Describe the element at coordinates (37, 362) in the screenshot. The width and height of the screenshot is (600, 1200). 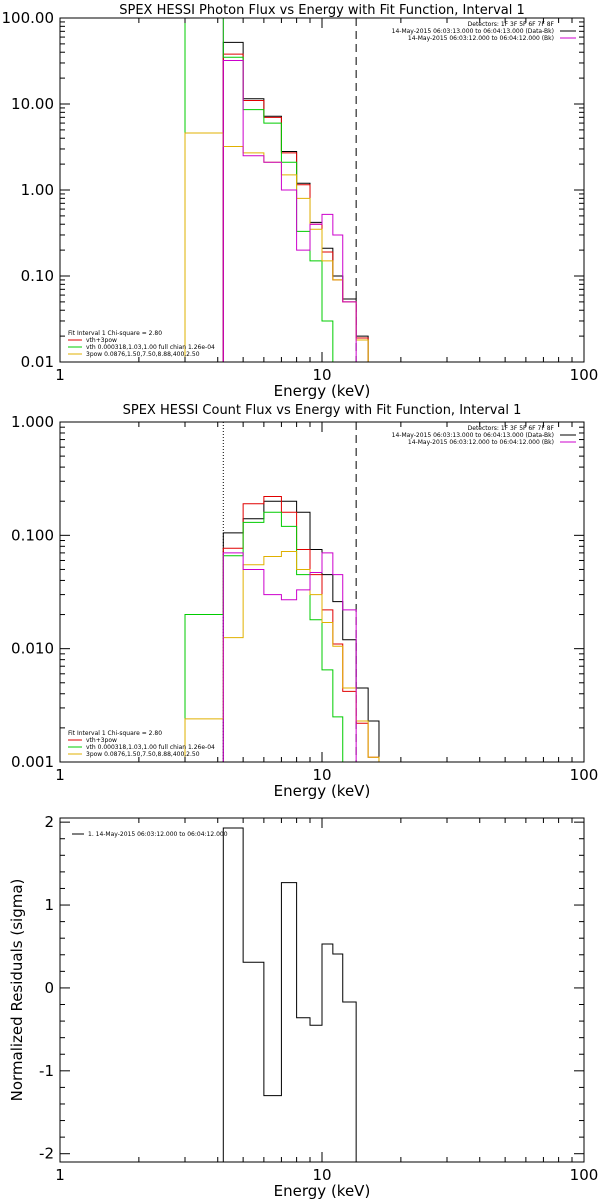
I see `y-tick-label: 0.01` at that location.